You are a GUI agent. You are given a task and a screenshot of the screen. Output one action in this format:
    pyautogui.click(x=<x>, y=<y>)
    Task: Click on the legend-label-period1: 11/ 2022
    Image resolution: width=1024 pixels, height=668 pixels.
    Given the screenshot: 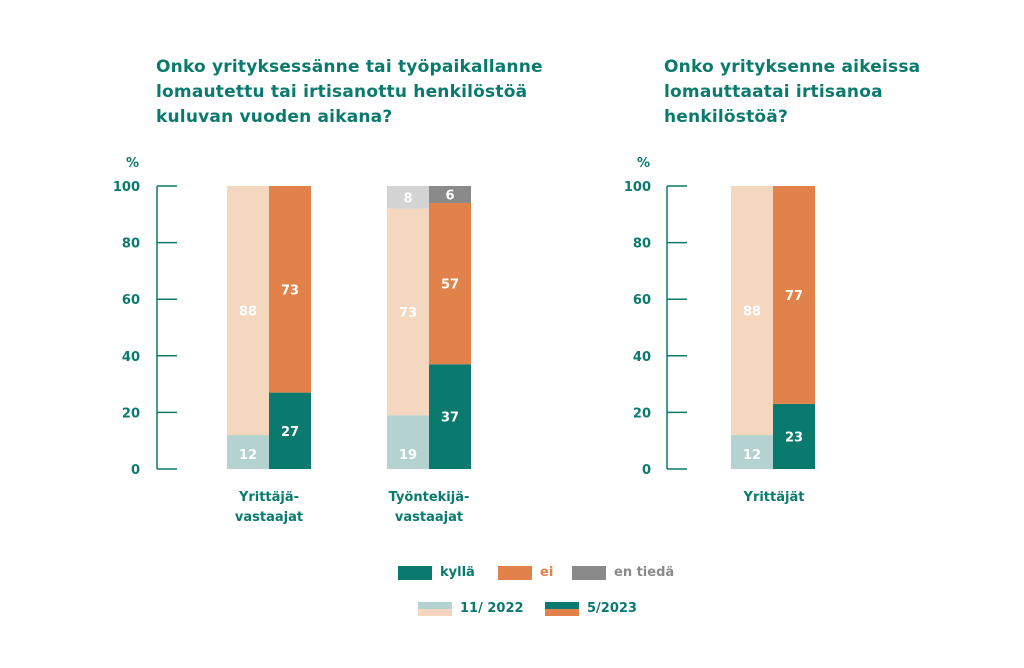 What is the action you would take?
    pyautogui.click(x=492, y=608)
    